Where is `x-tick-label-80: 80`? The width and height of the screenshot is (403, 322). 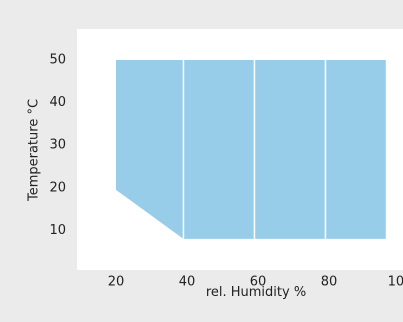 x-tick-label-80: 80 is located at coordinates (329, 282).